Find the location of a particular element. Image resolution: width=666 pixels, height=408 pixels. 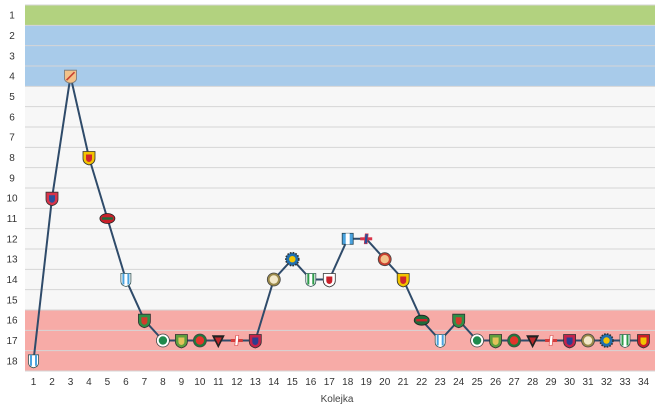

y-tick-label: 14 is located at coordinates (12, 280).